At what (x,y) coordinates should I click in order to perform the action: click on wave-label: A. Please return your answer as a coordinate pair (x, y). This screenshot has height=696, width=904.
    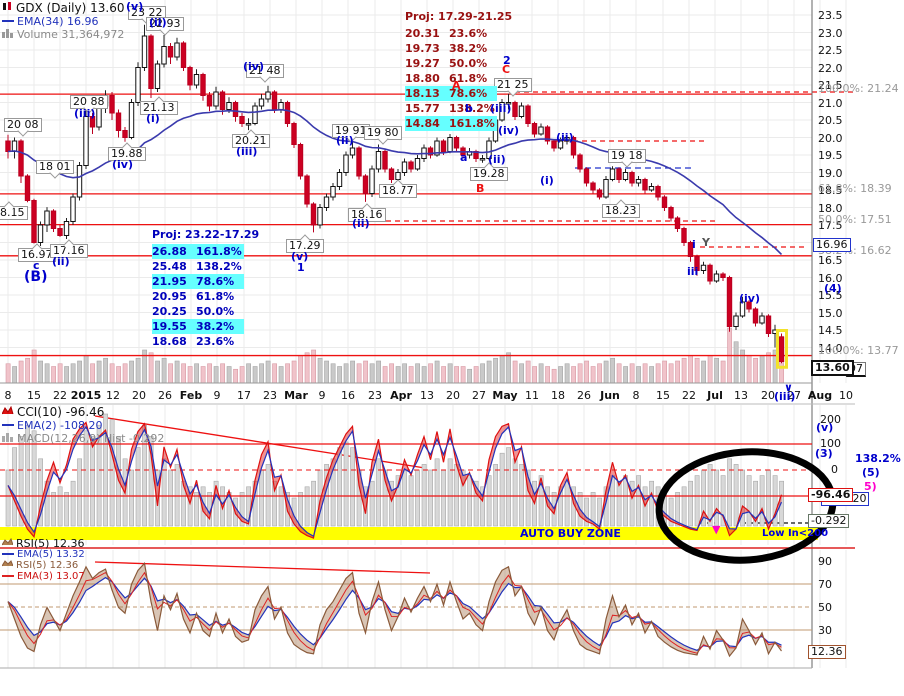
    Looking at the image, I should click on (456, 85).